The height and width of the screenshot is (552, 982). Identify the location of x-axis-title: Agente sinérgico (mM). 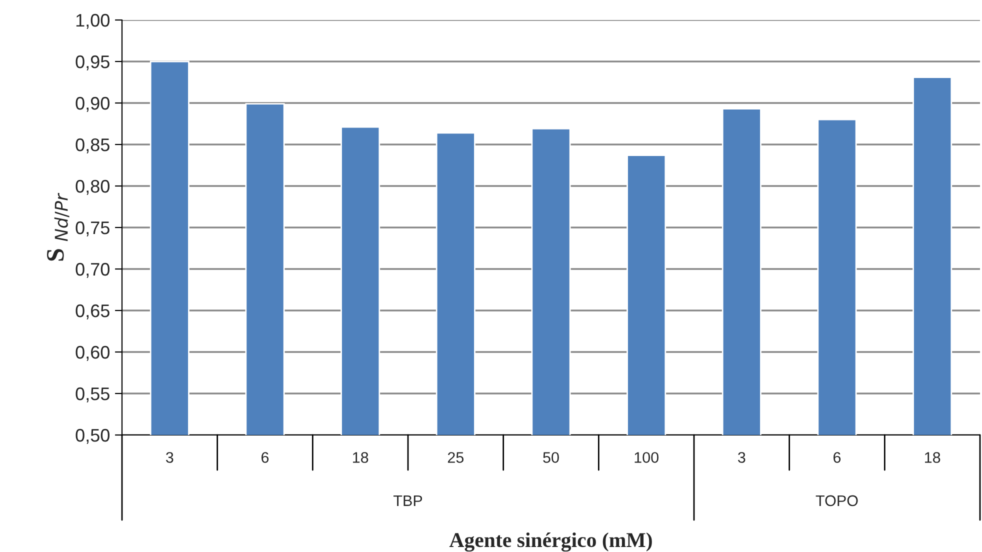
(550, 542).